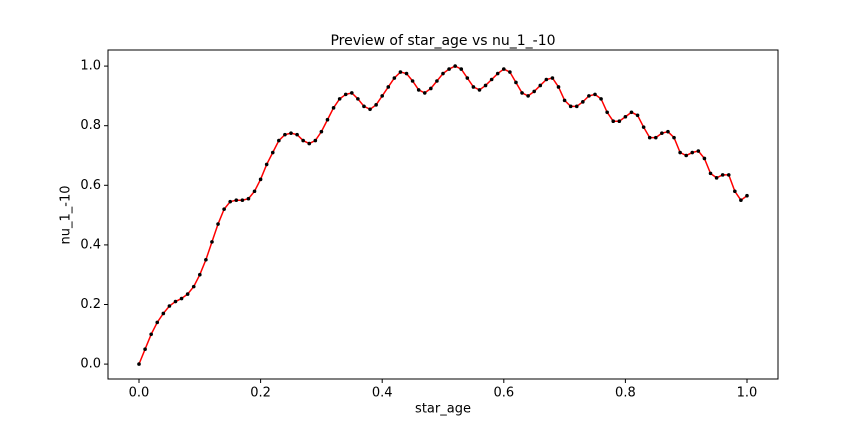  I want to click on y-tick-label: 0.2, so click(90, 304).